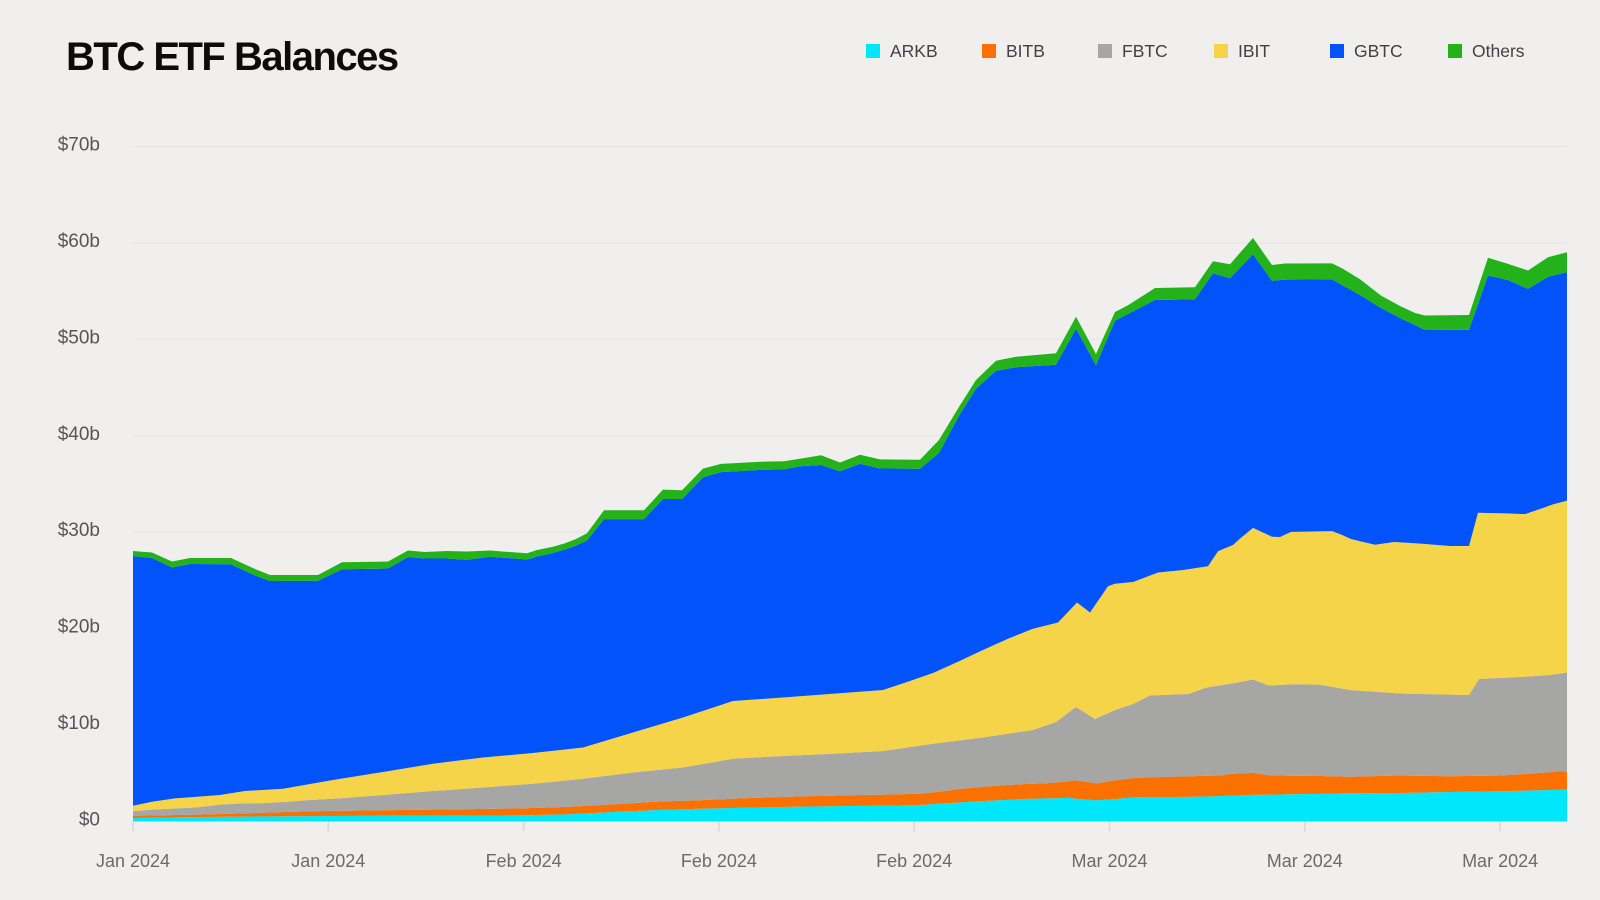 This screenshot has width=1600, height=900. Describe the element at coordinates (79, 627) in the screenshot. I see `svg-text: $20b` at that location.